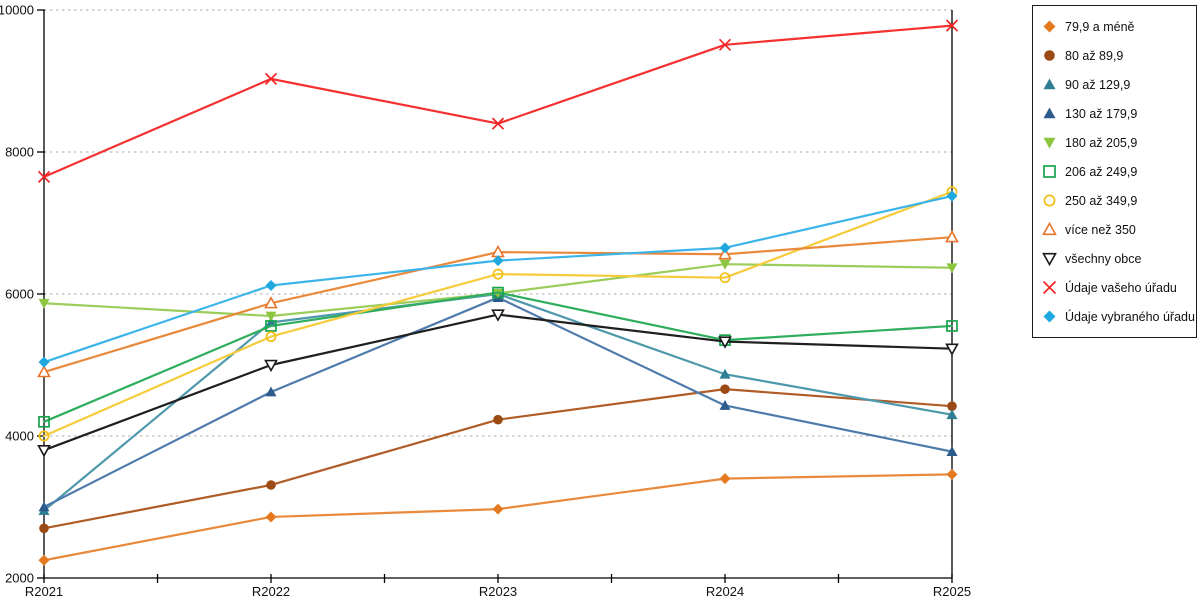 The image size is (1200, 600). Describe the element at coordinates (1101, 142) in the screenshot. I see `legend-item-label: 180 až 205,9` at that location.